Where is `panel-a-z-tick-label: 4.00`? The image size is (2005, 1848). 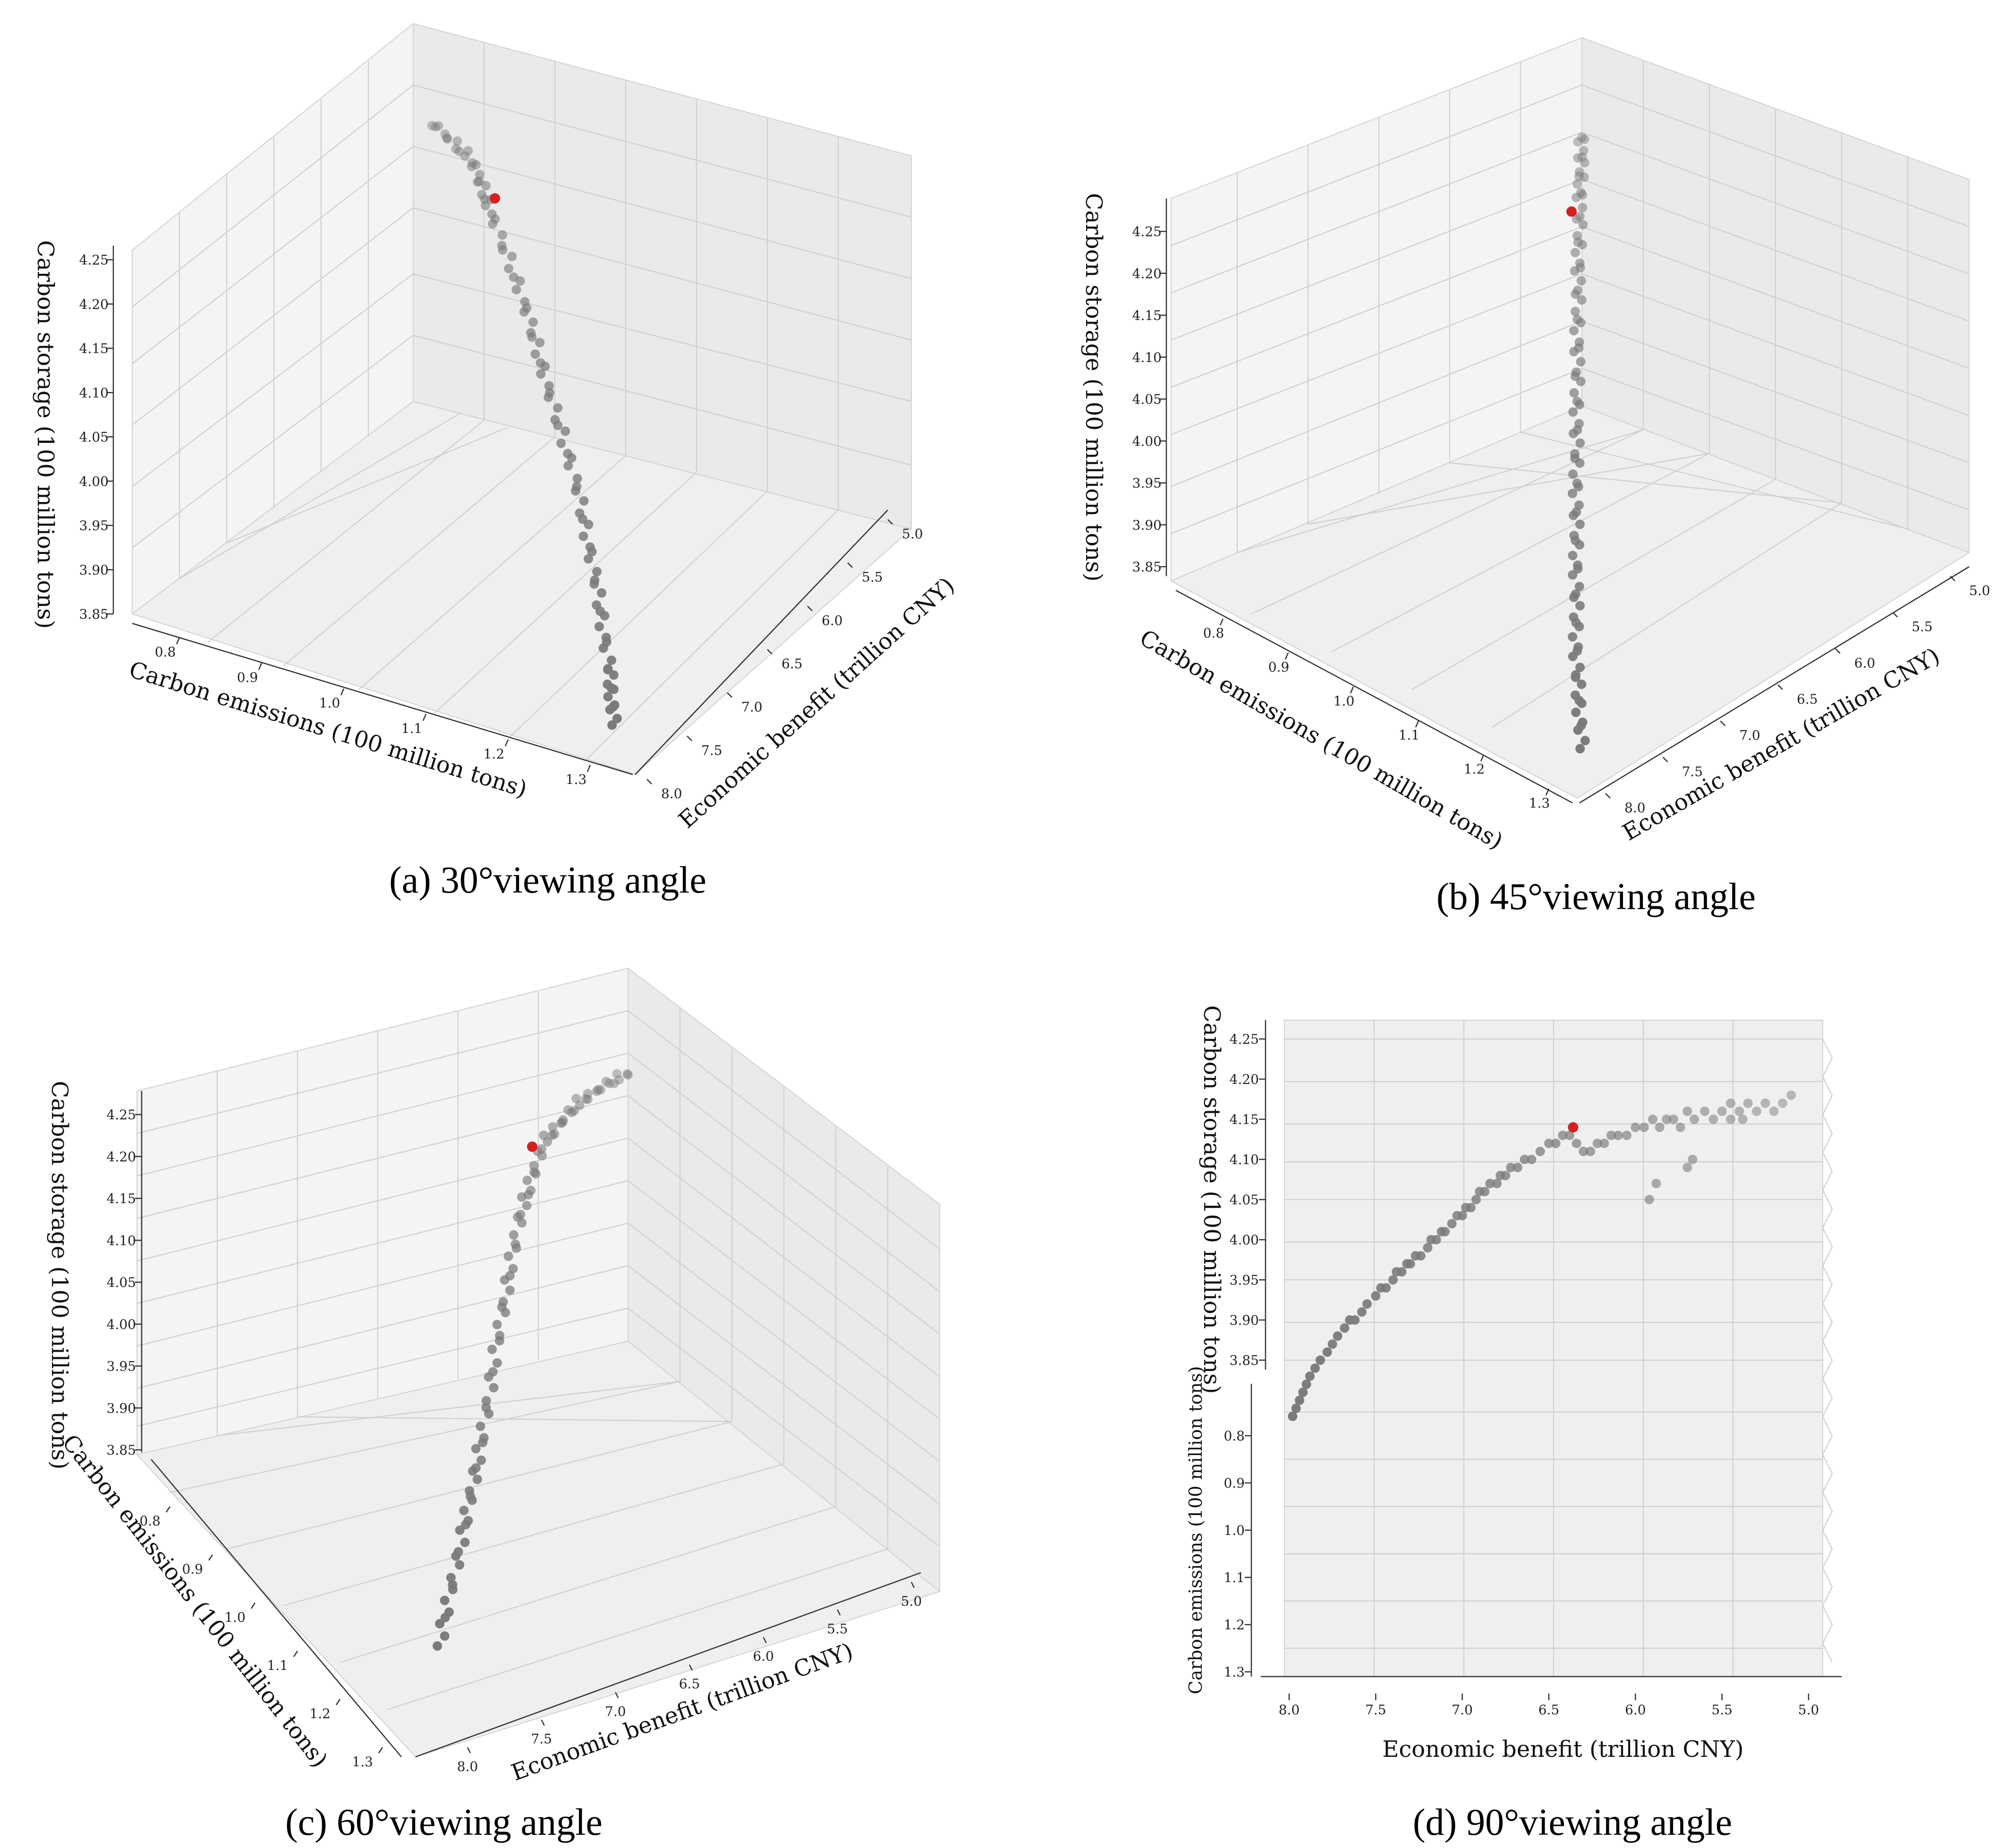 panel-a-z-tick-label: 4.00 is located at coordinates (94, 481).